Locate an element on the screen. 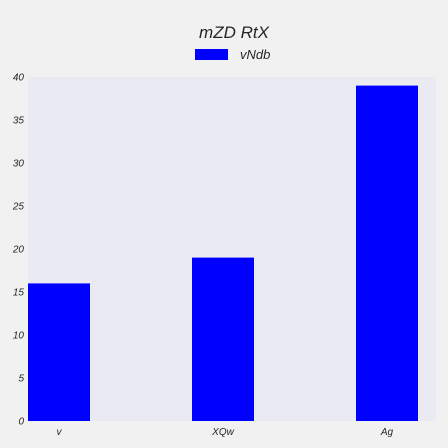  chart-title: mZD RtX is located at coordinates (234, 32).